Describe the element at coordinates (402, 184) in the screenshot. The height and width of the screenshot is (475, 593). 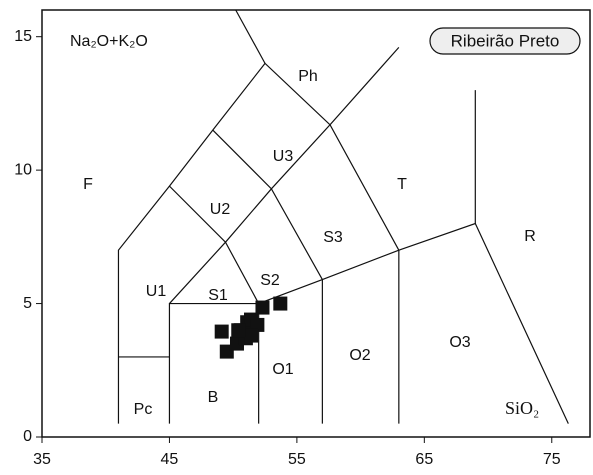
I see `field-label: T` at that location.